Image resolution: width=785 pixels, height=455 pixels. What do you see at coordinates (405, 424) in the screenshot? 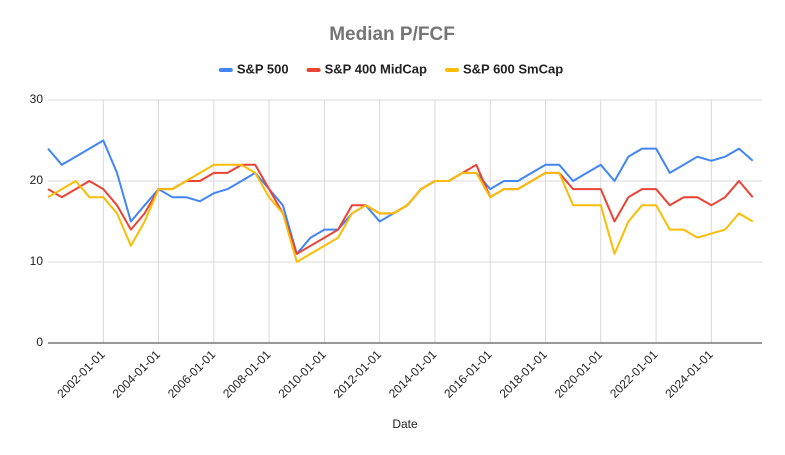
I see `x-axis-title: Date` at bounding box center [405, 424].